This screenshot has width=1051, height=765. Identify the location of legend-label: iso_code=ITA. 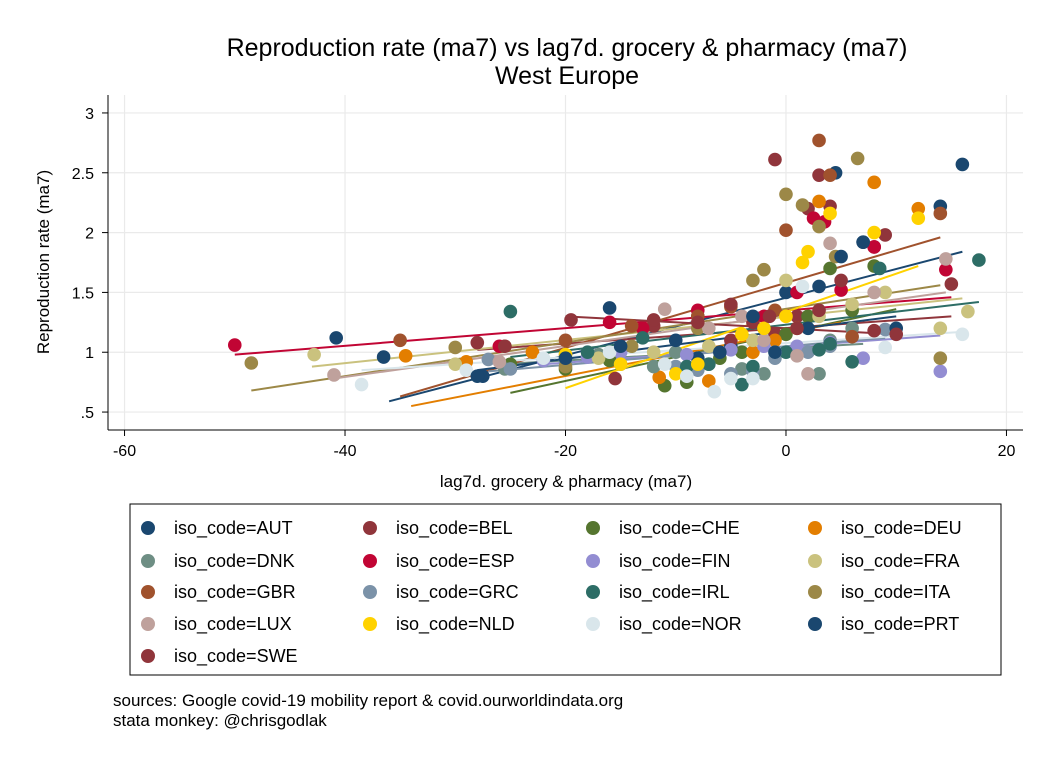
(895, 592).